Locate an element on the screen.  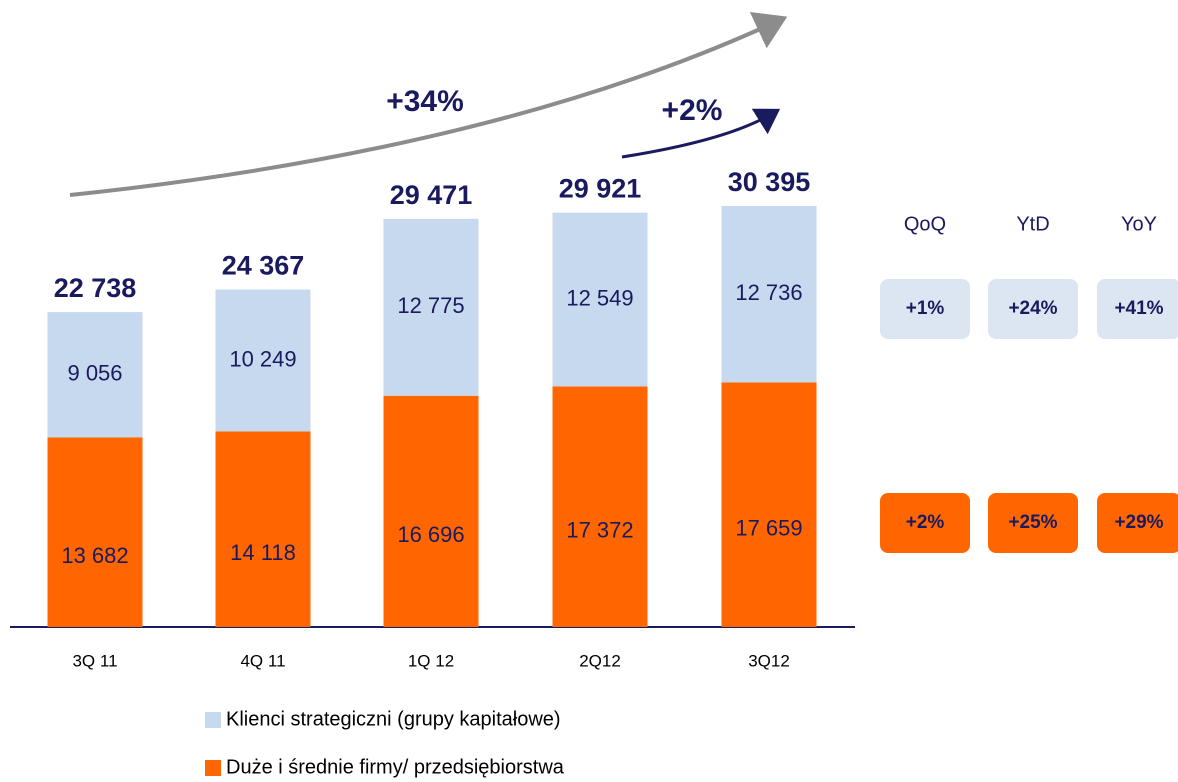
value-label: 12 549 is located at coordinates (599, 297).